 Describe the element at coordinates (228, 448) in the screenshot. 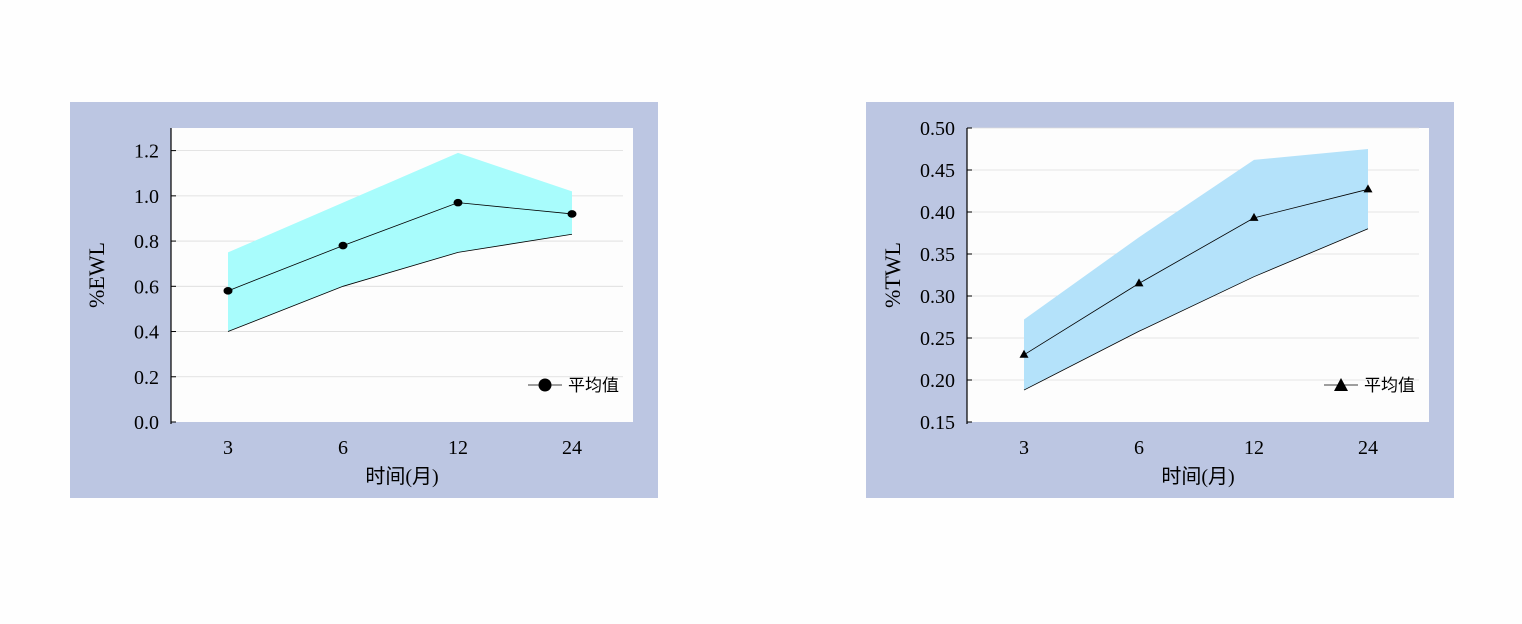

I see `ewl-x-tick-label: 3` at that location.